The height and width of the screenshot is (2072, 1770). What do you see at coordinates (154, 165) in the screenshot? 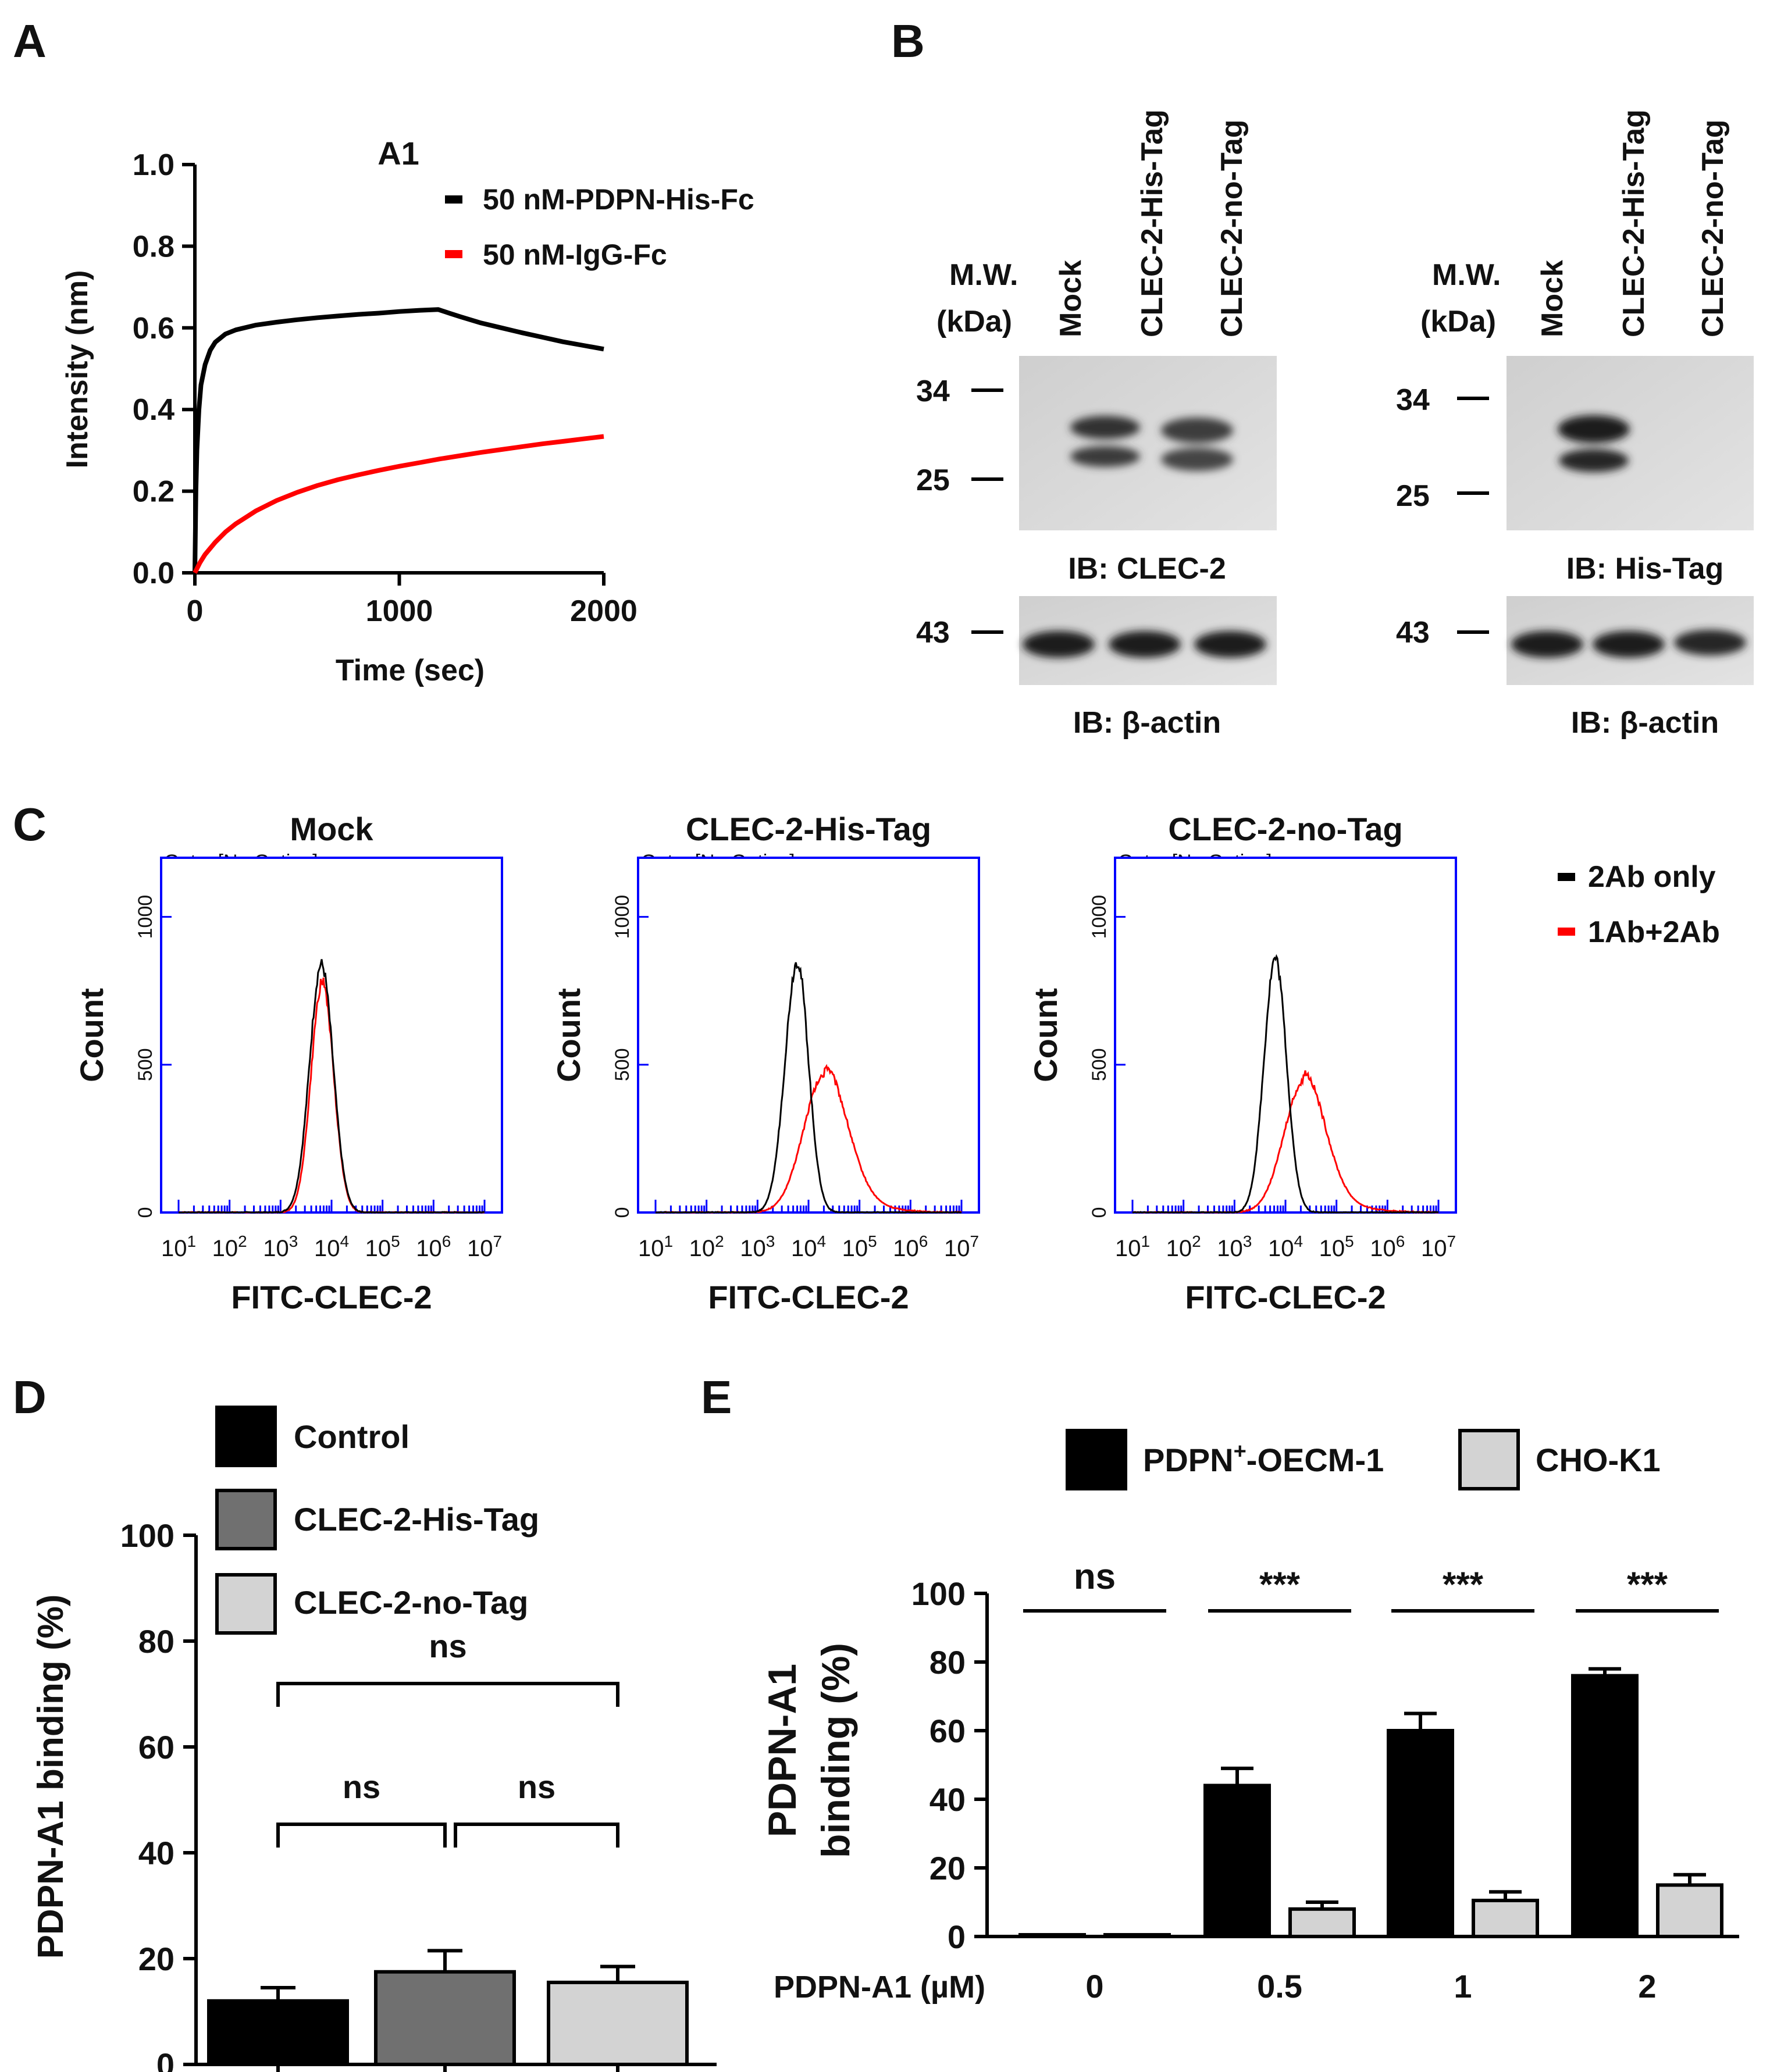
I see `panel-a-y-tick-label: 1.0` at bounding box center [154, 165].